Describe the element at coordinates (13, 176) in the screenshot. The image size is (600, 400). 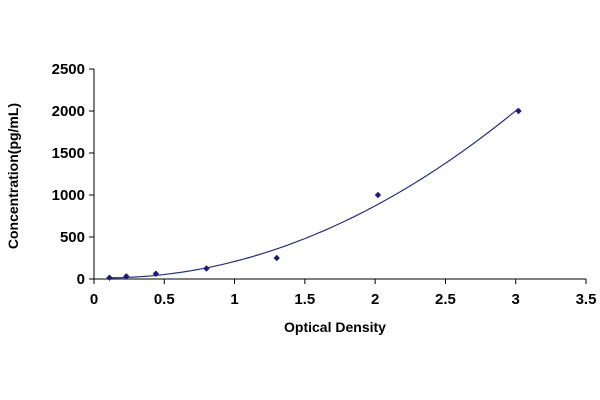
I see `y-axis-label: Concentration(pg/mL)` at that location.